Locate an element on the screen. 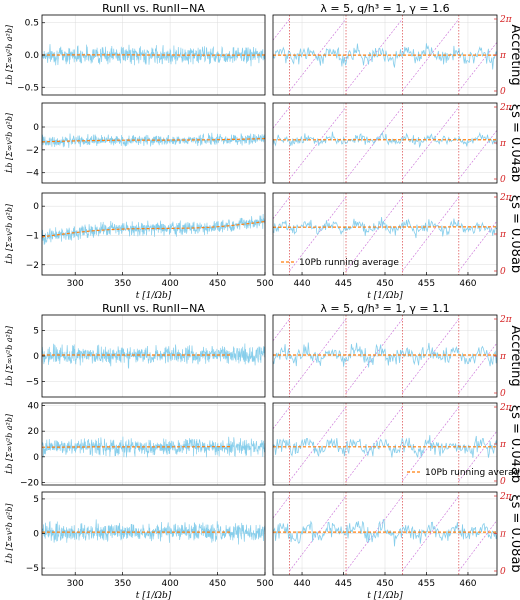  y-tick-label: −1 is located at coordinates (32, 236).